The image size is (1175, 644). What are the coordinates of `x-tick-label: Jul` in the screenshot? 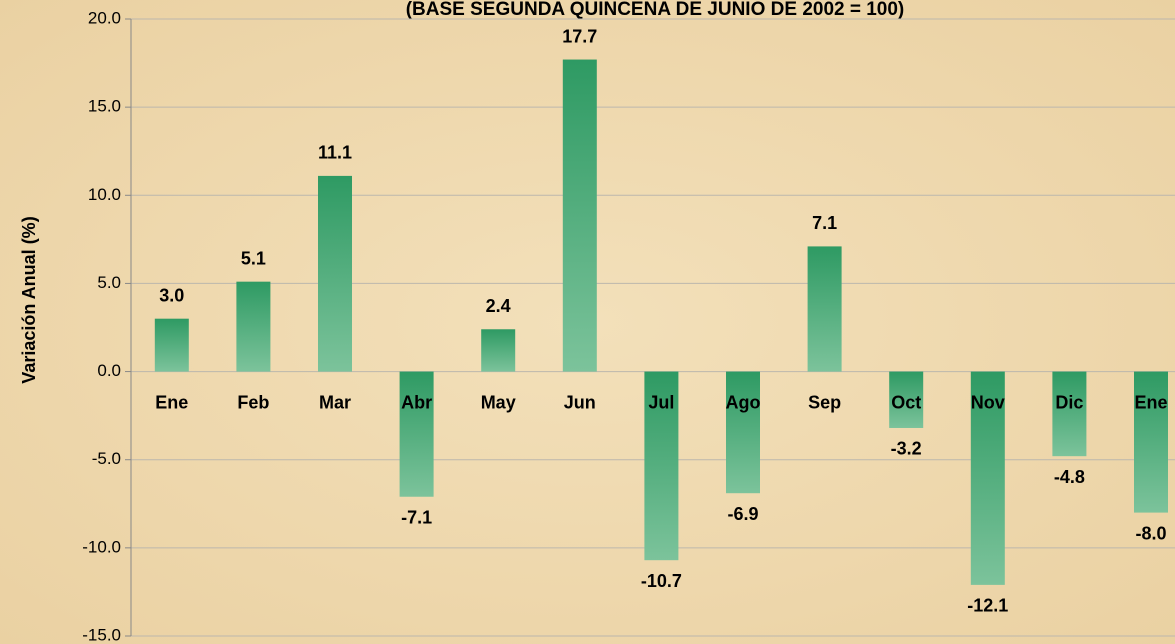 It's located at (661, 402).